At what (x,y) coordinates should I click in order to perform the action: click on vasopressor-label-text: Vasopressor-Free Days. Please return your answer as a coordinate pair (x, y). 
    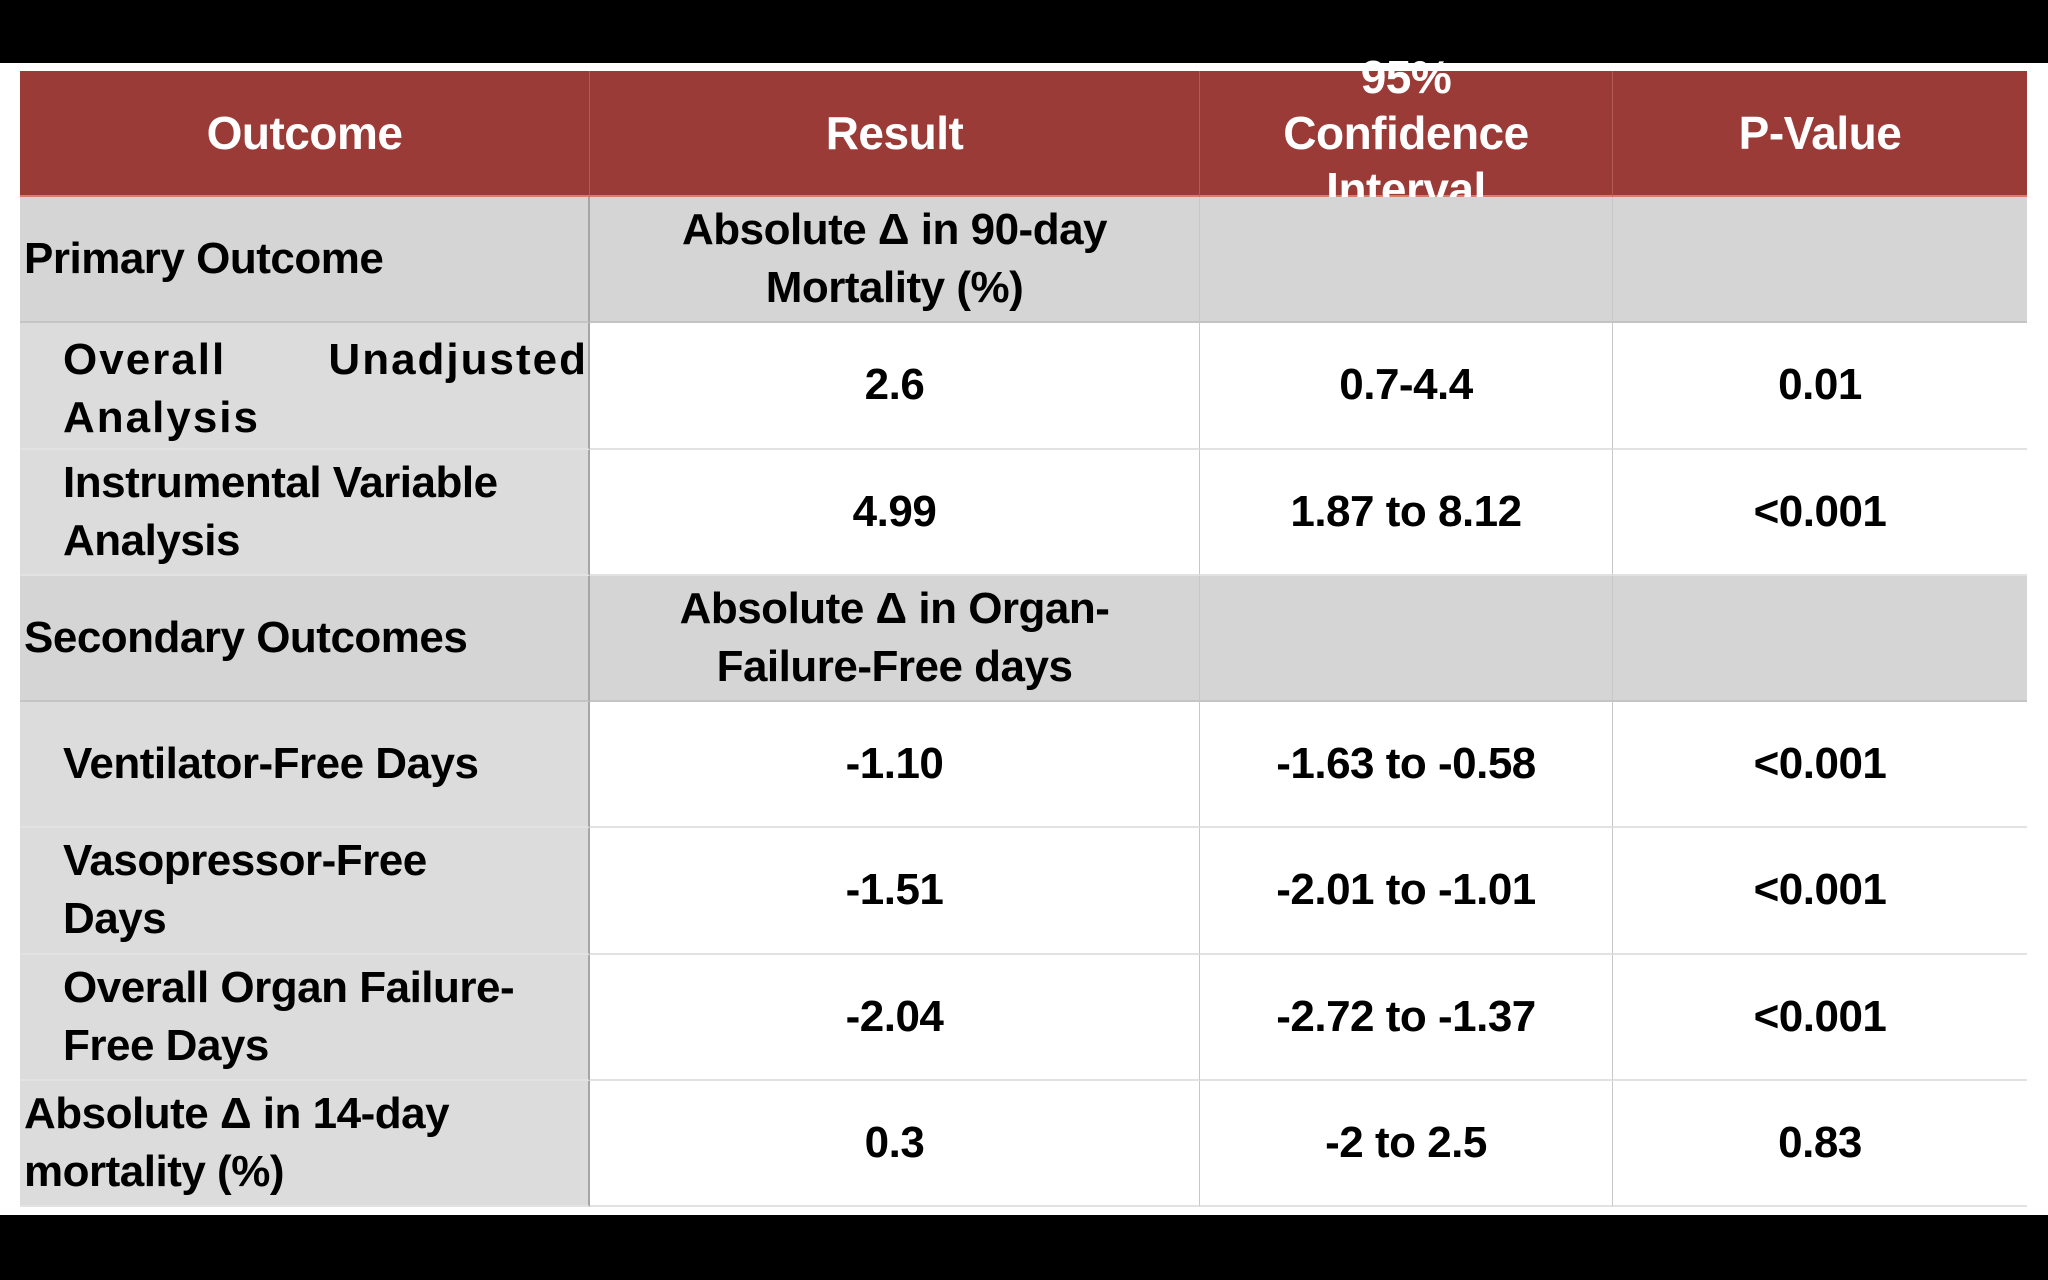
    Looking at the image, I should click on (245, 890).